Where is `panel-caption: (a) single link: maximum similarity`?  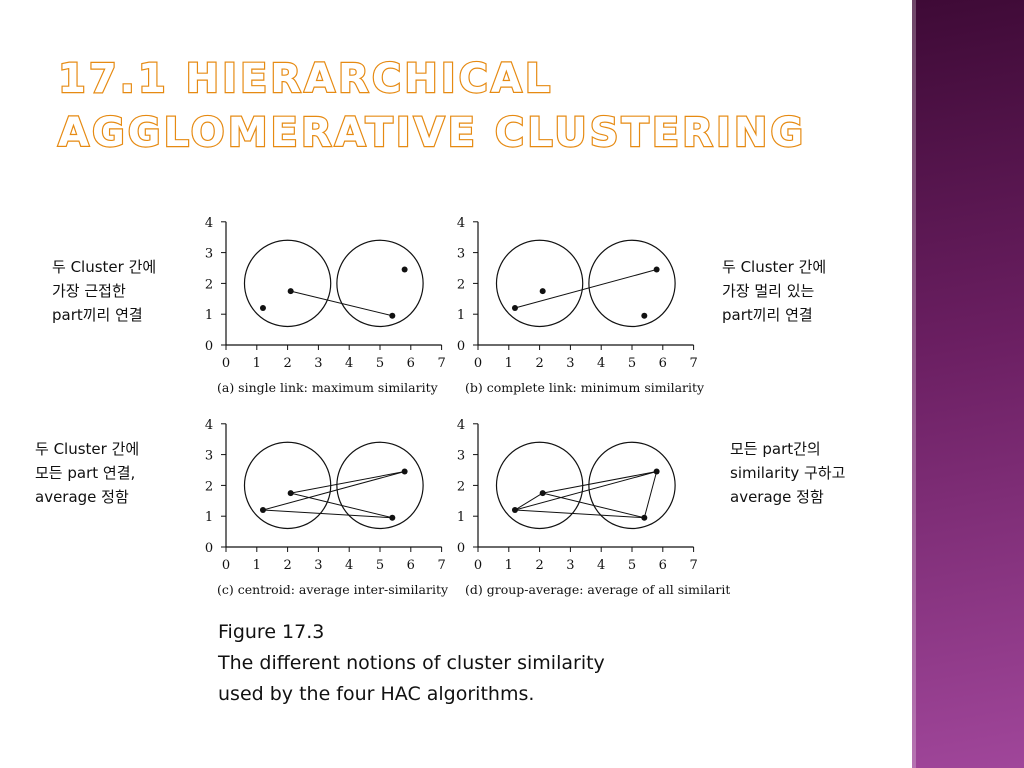 panel-caption: (a) single link: maximum similarity is located at coordinates (328, 387).